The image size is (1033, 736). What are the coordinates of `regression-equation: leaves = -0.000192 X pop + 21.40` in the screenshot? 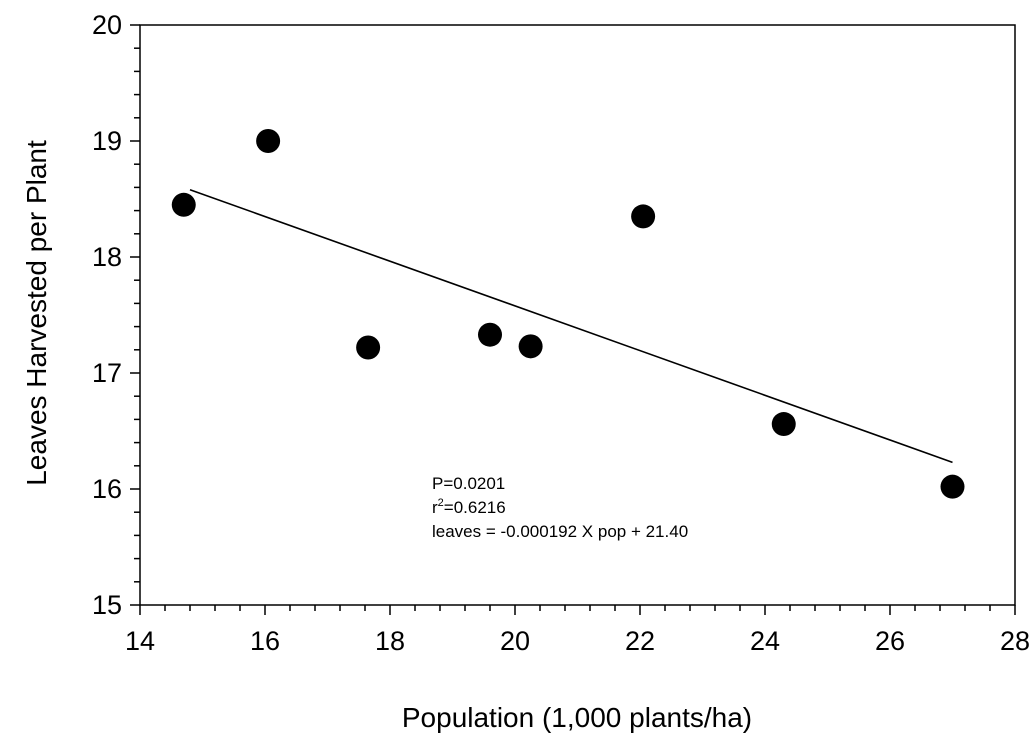 It's located at (560, 531).